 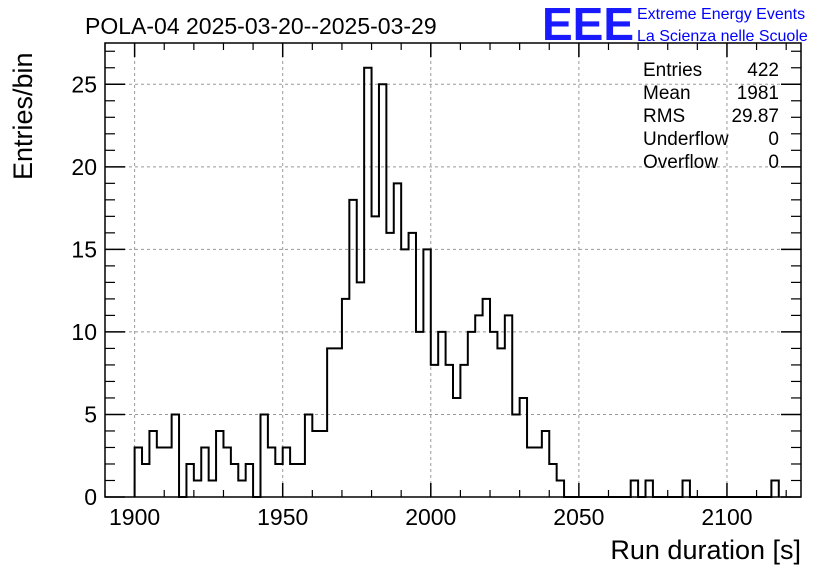 I want to click on y-tick-label: 5, so click(x=90, y=414).